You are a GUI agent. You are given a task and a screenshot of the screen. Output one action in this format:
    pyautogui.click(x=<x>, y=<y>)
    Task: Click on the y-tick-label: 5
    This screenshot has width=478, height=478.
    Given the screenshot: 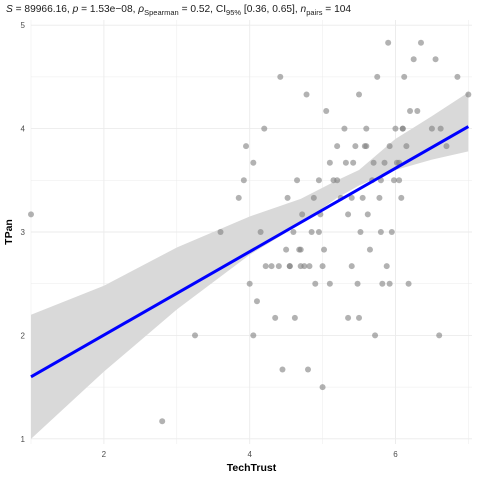 What is the action you would take?
    pyautogui.click(x=23, y=25)
    